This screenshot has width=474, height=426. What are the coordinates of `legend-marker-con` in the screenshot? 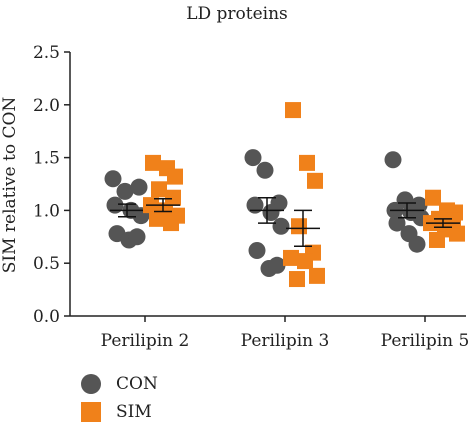 It's located at (91, 384).